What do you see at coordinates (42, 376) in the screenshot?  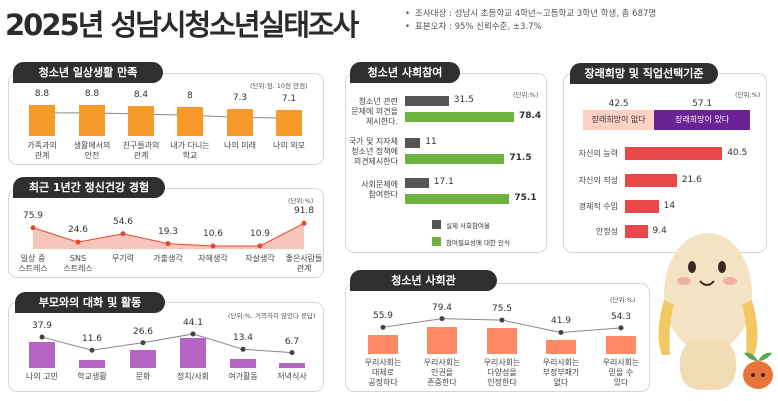 I see `parents-category-label: 나의 고민` at bounding box center [42, 376].